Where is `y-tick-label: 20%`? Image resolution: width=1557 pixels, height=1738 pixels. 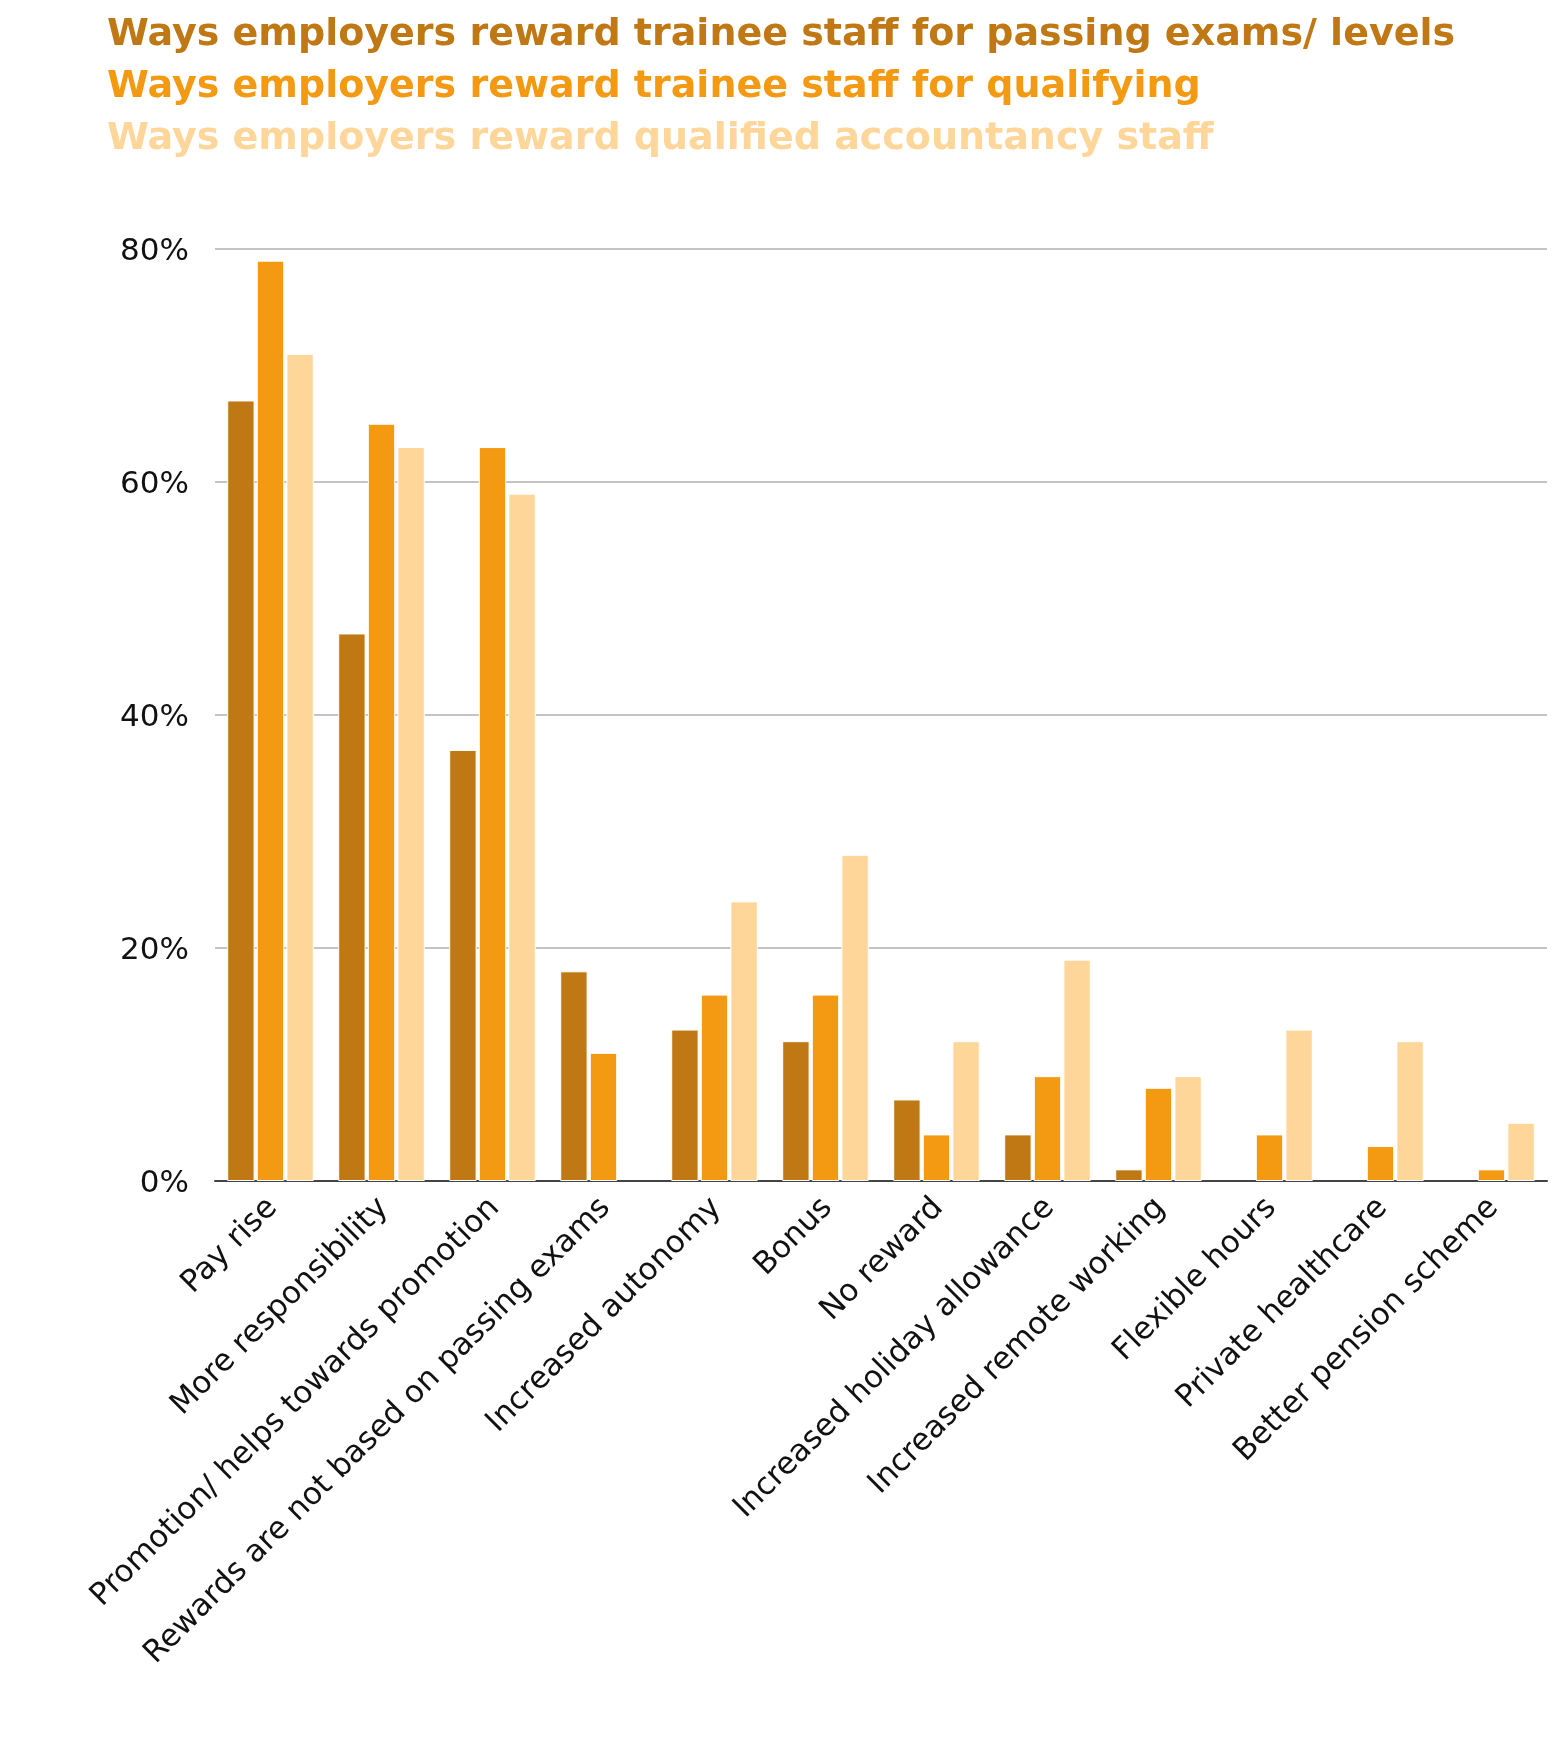 y-tick-label: 20% is located at coordinates (154, 948).